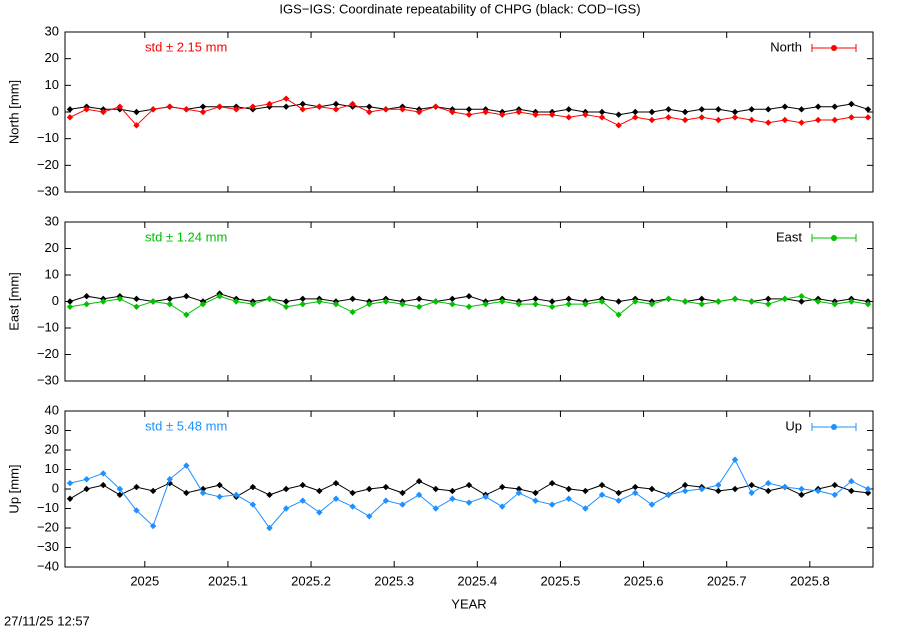  Describe the element at coordinates (48, 565) in the screenshot. I see `y-tick-label: −40` at that location.